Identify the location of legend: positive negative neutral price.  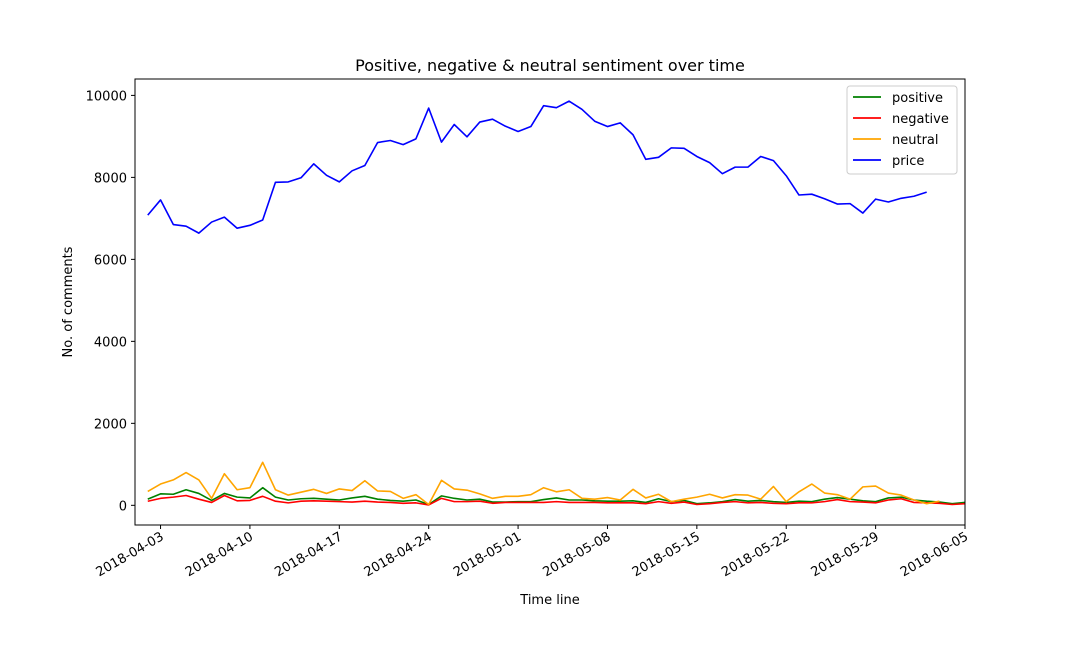
(902, 130).